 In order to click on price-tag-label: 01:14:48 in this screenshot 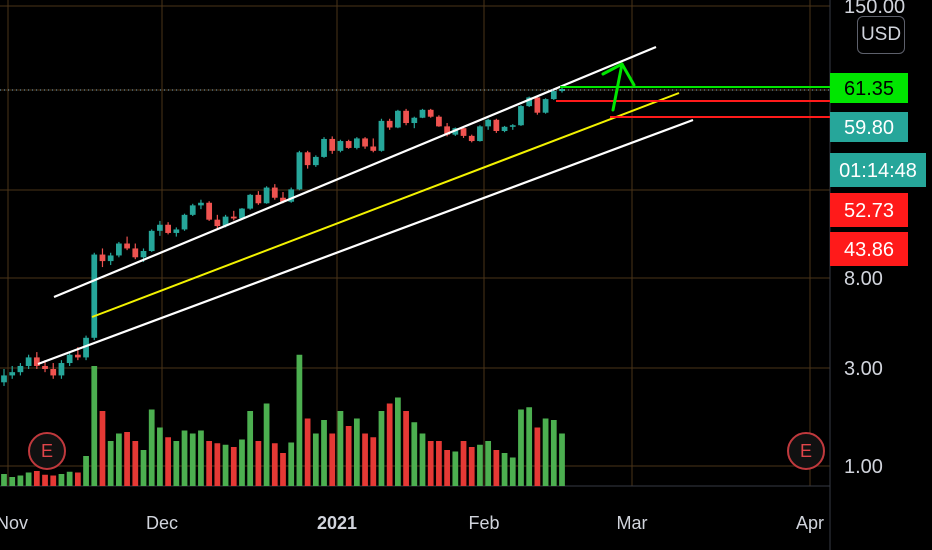, I will do `click(878, 171)`.